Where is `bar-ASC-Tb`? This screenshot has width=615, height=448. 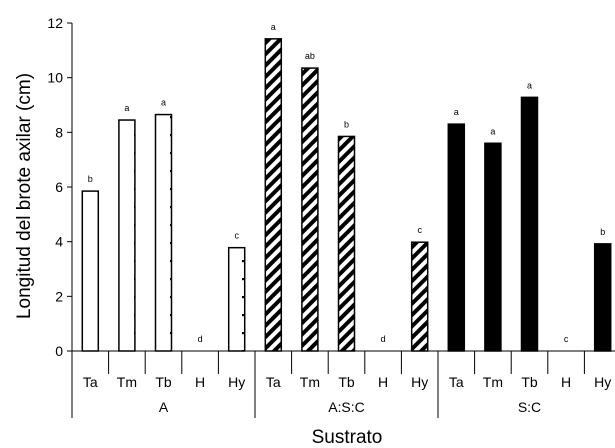
bar-ASC-Tb is located at coordinates (346, 243).